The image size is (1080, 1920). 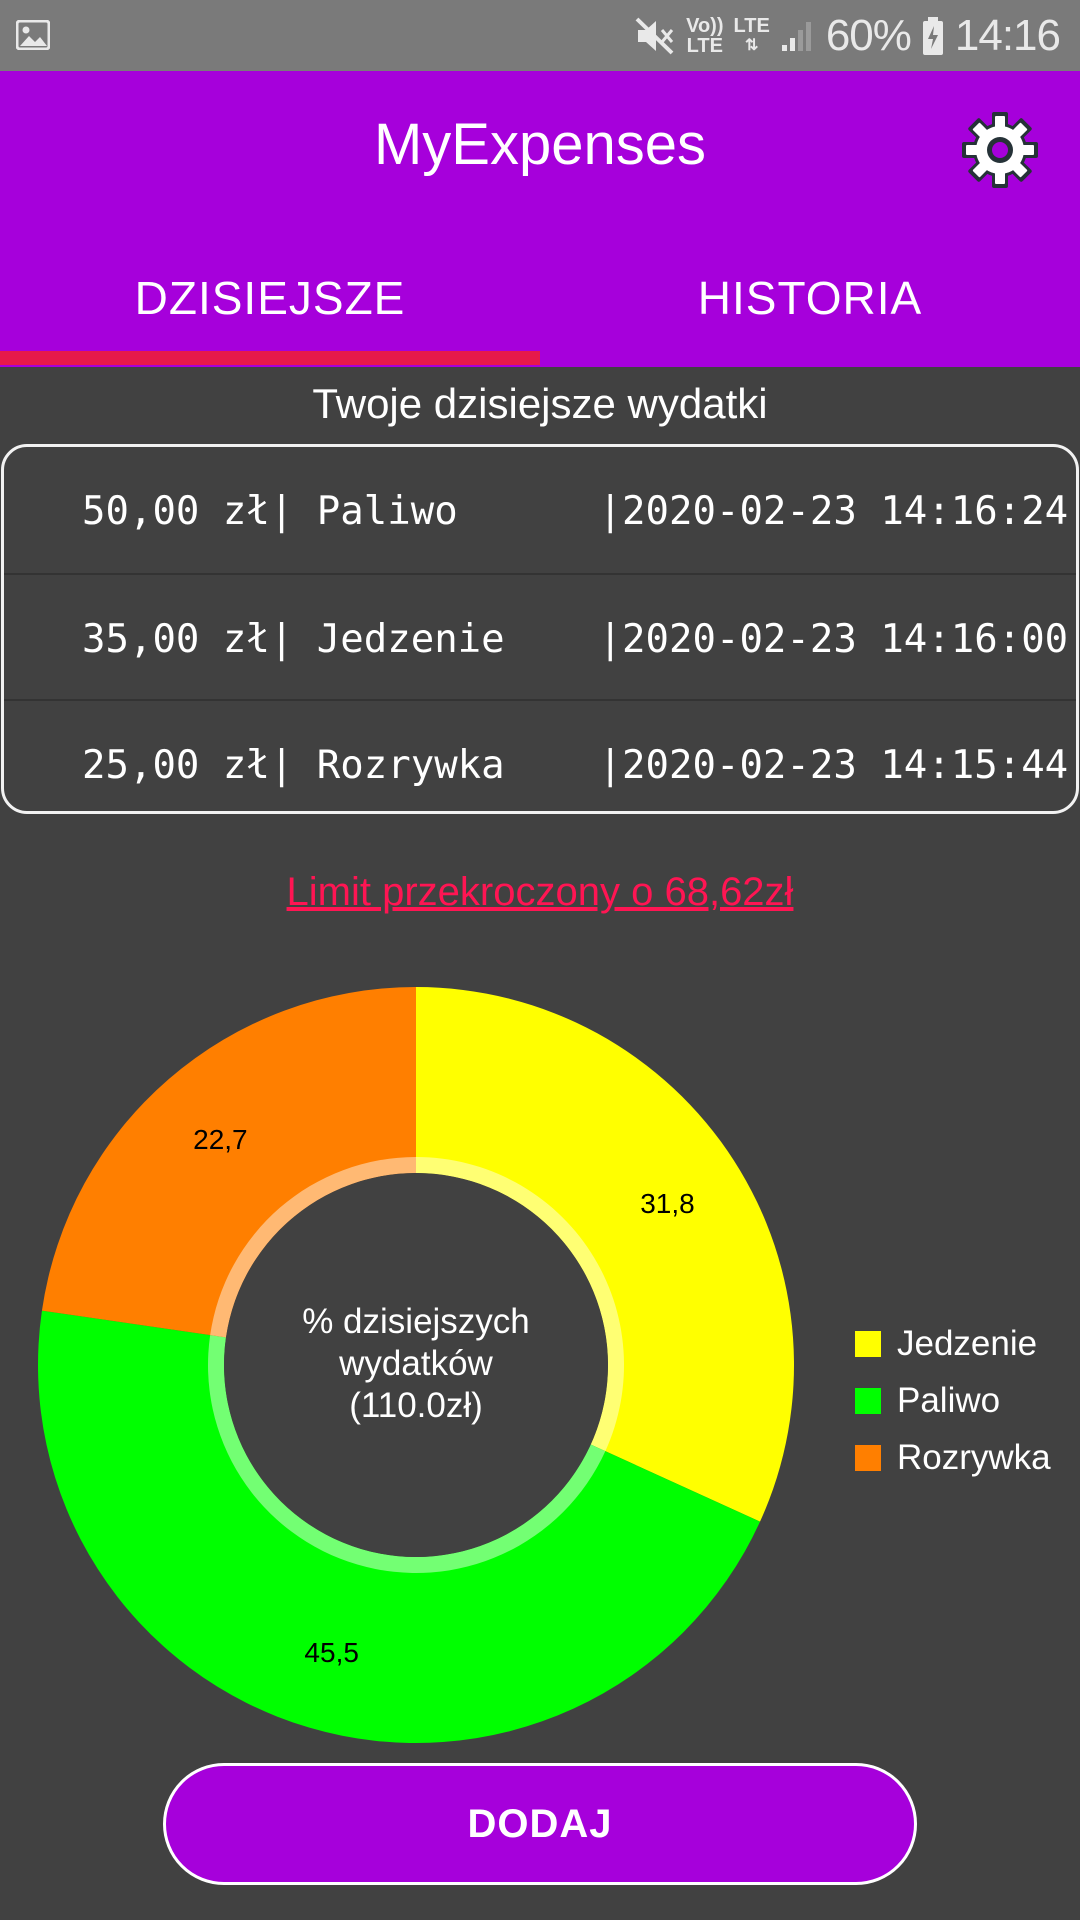 I want to click on legend-label: Paliwo, so click(x=949, y=1400).